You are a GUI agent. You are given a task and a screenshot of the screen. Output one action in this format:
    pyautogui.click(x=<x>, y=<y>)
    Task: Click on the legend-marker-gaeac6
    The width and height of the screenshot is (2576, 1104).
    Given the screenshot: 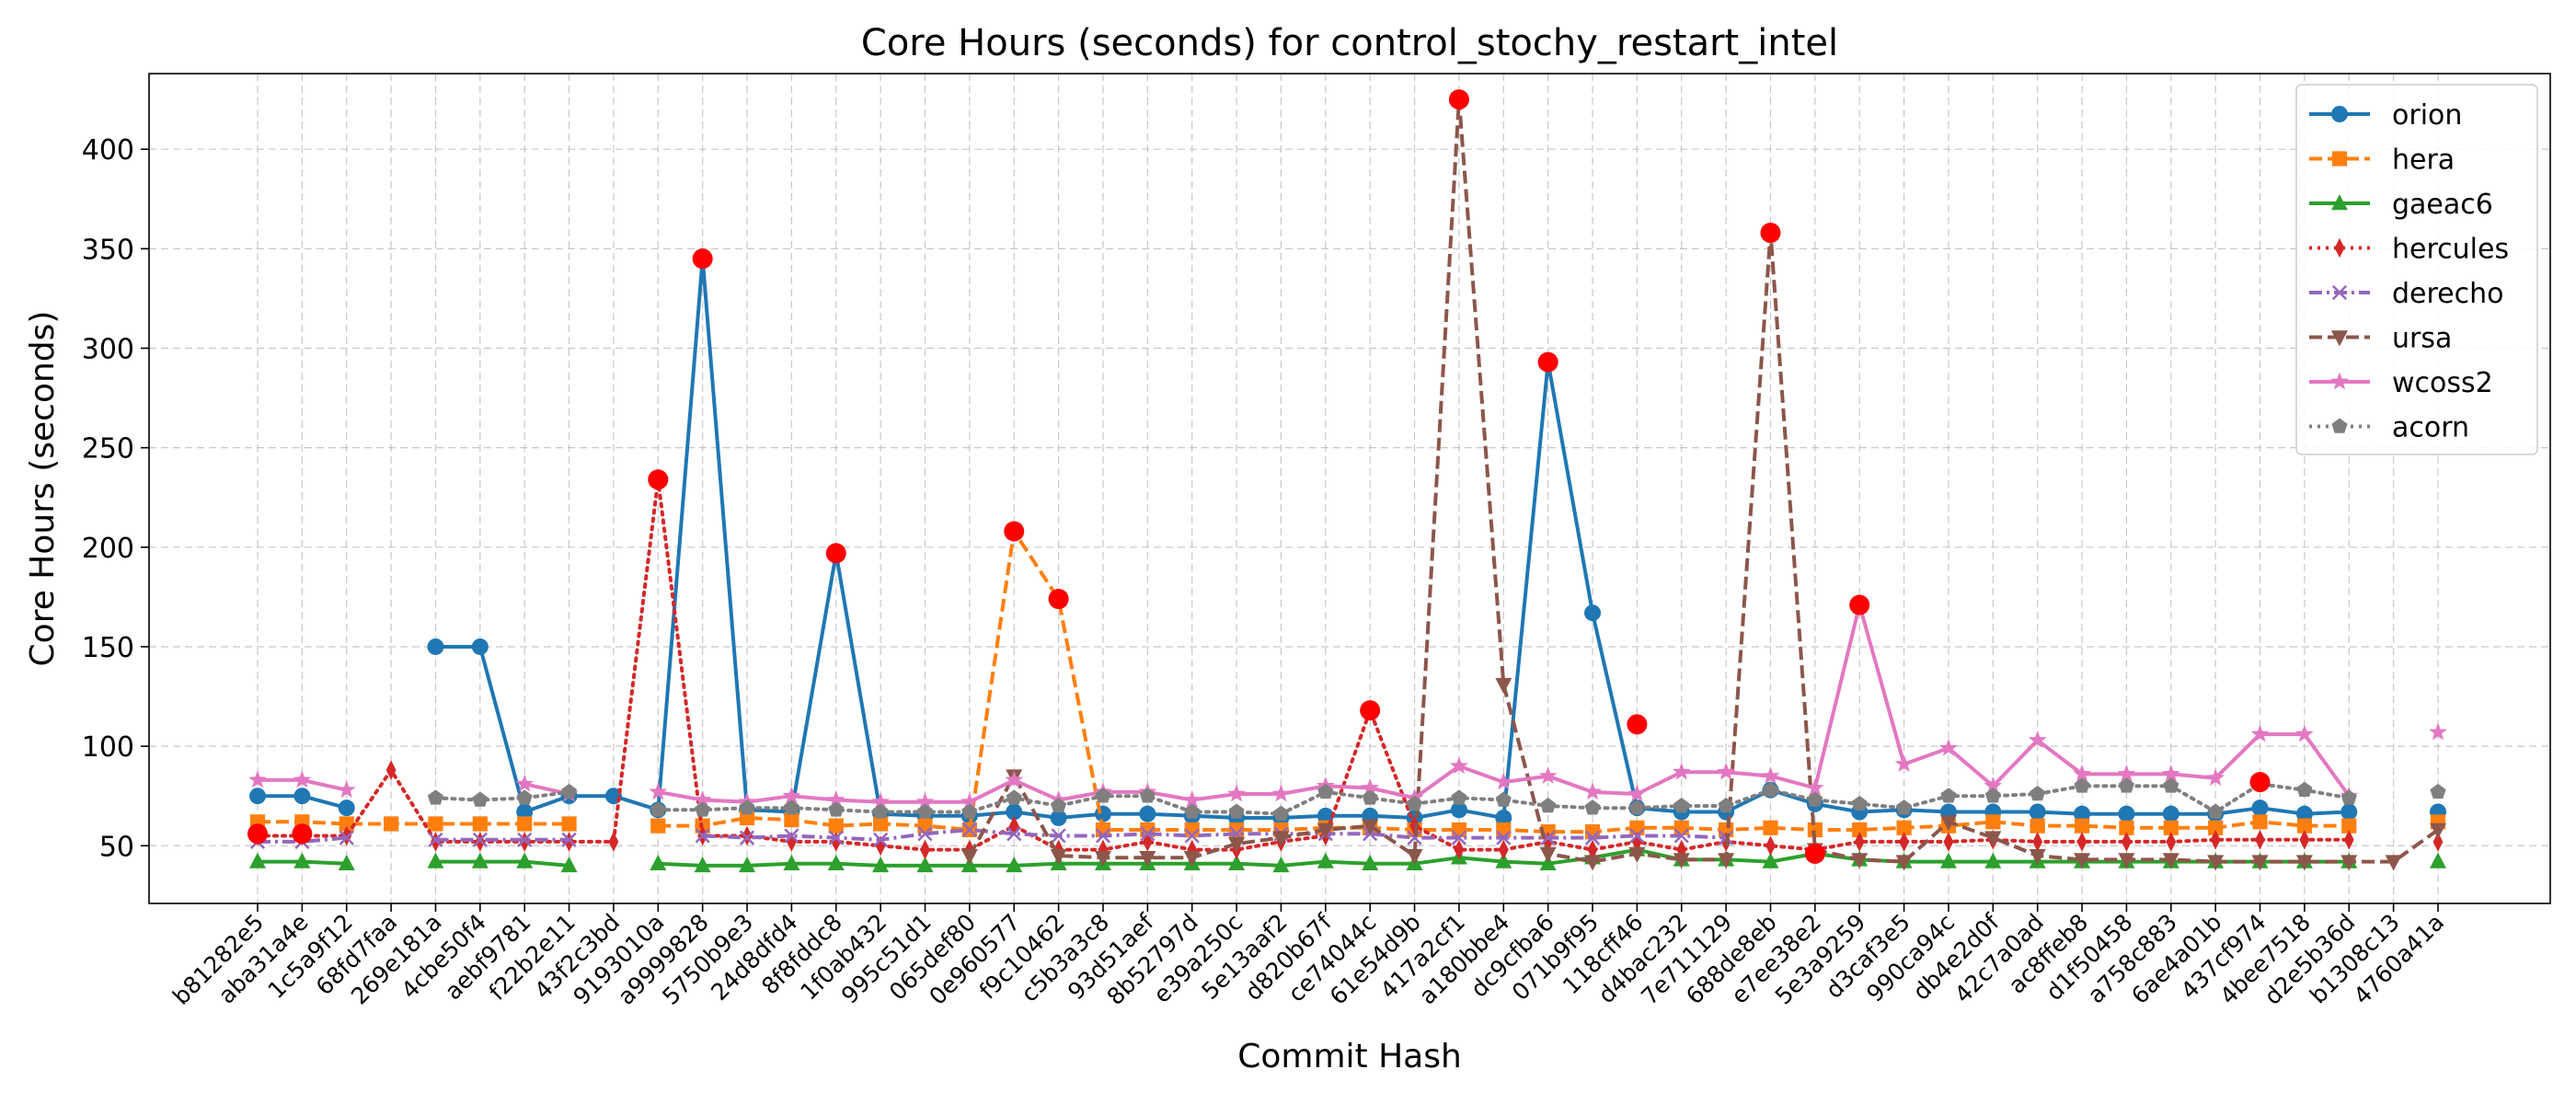 What is the action you would take?
    pyautogui.click(x=2339, y=202)
    